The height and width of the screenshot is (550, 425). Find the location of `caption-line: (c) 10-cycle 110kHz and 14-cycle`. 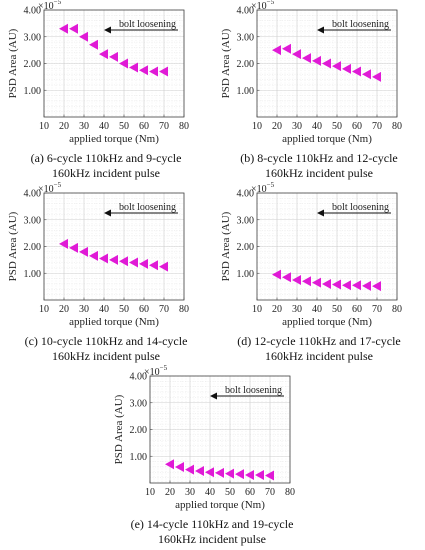

caption-line: (c) 10-cycle 110kHz and 14-cycle is located at coordinates (106, 341).